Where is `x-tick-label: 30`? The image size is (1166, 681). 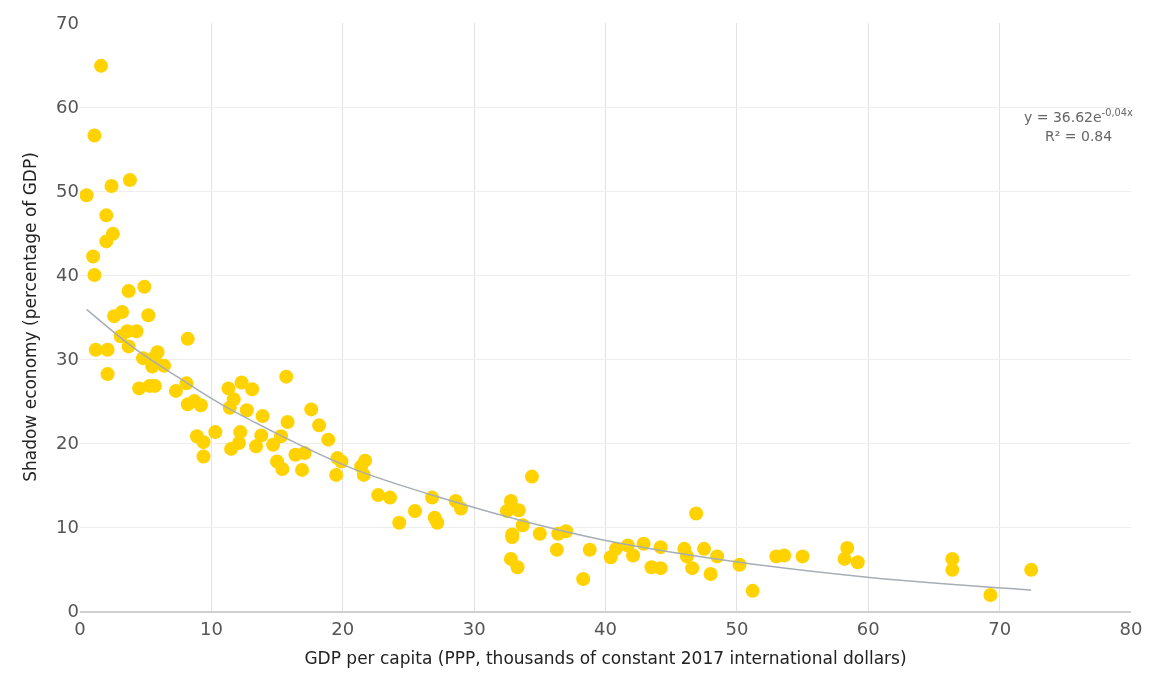 x-tick-label: 30 is located at coordinates (474, 628).